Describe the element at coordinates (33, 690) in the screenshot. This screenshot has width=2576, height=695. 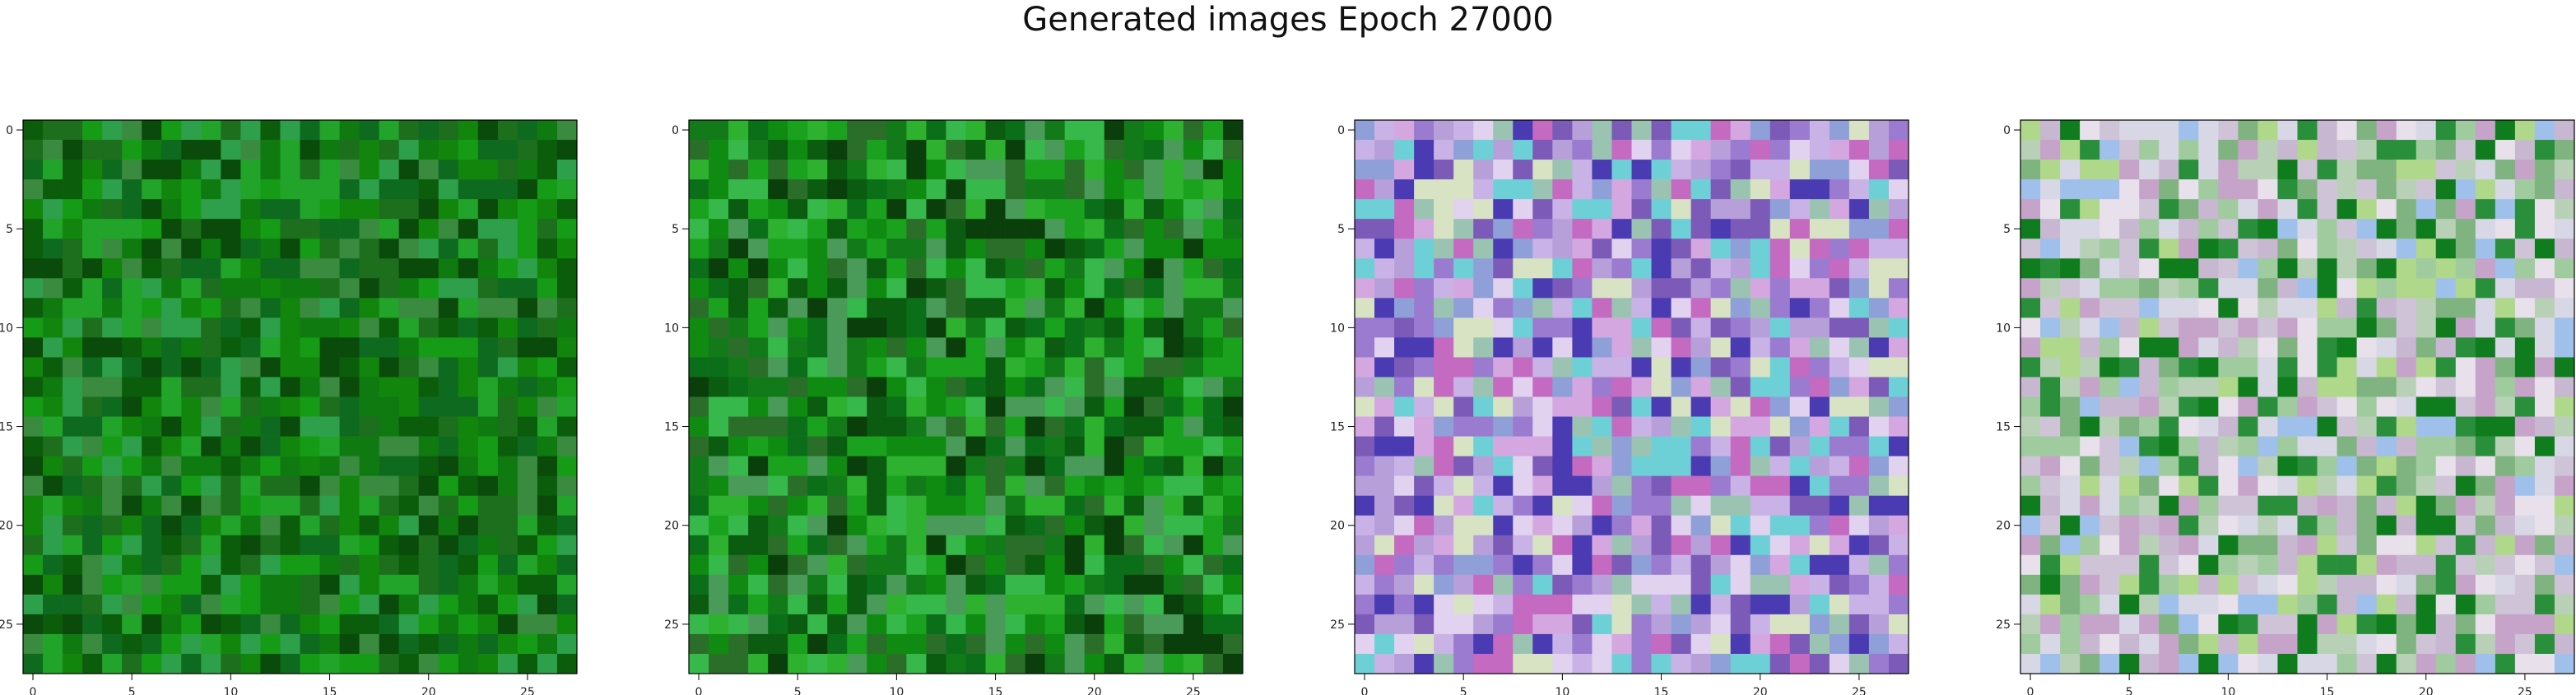
I see `x-tick-label: 0` at that location.